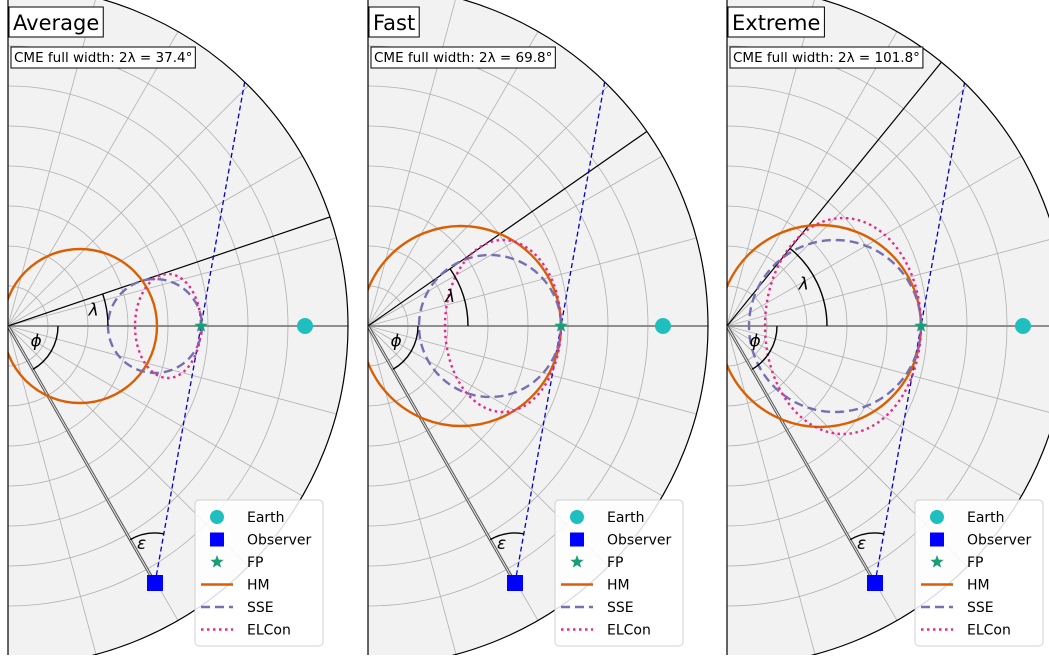 The height and width of the screenshot is (659, 1049). I want to click on hm-front, so click(83, 326).